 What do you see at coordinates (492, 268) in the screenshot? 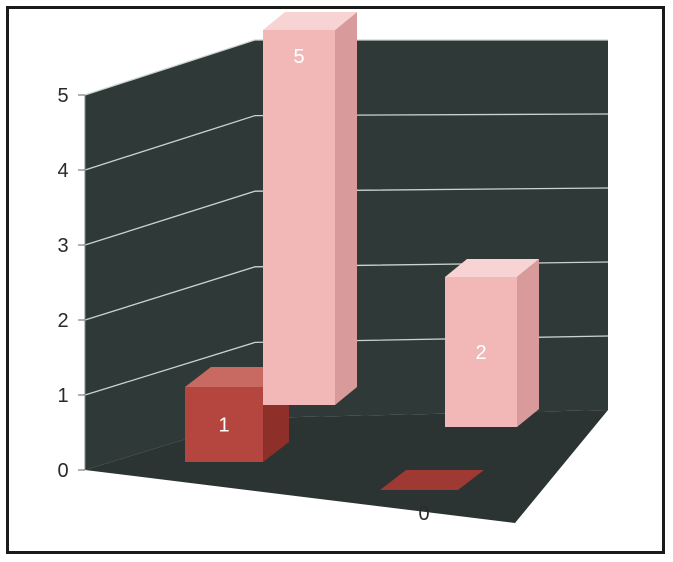
I see `bar-3-top` at bounding box center [492, 268].